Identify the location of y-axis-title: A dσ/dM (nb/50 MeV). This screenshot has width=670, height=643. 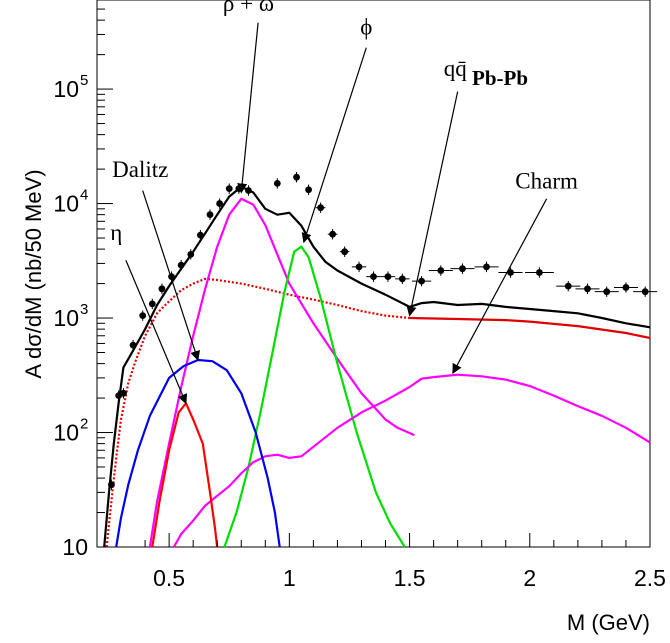
(33, 273).